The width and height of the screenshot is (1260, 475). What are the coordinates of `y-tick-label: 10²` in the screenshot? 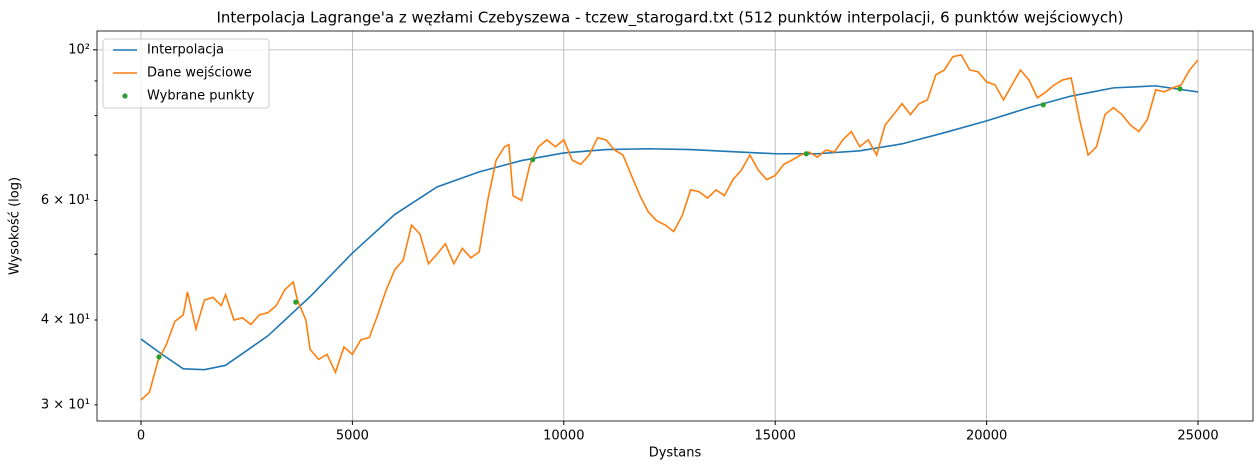 It's located at (79, 49).